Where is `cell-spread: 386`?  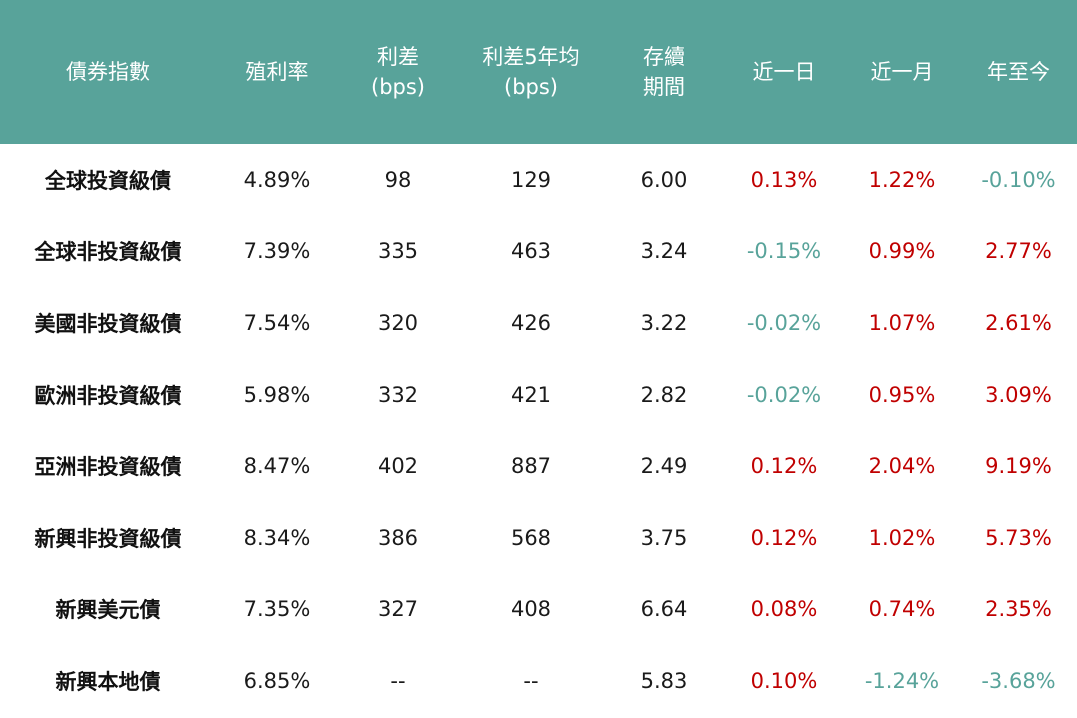 cell-spread: 386 is located at coordinates (398, 537).